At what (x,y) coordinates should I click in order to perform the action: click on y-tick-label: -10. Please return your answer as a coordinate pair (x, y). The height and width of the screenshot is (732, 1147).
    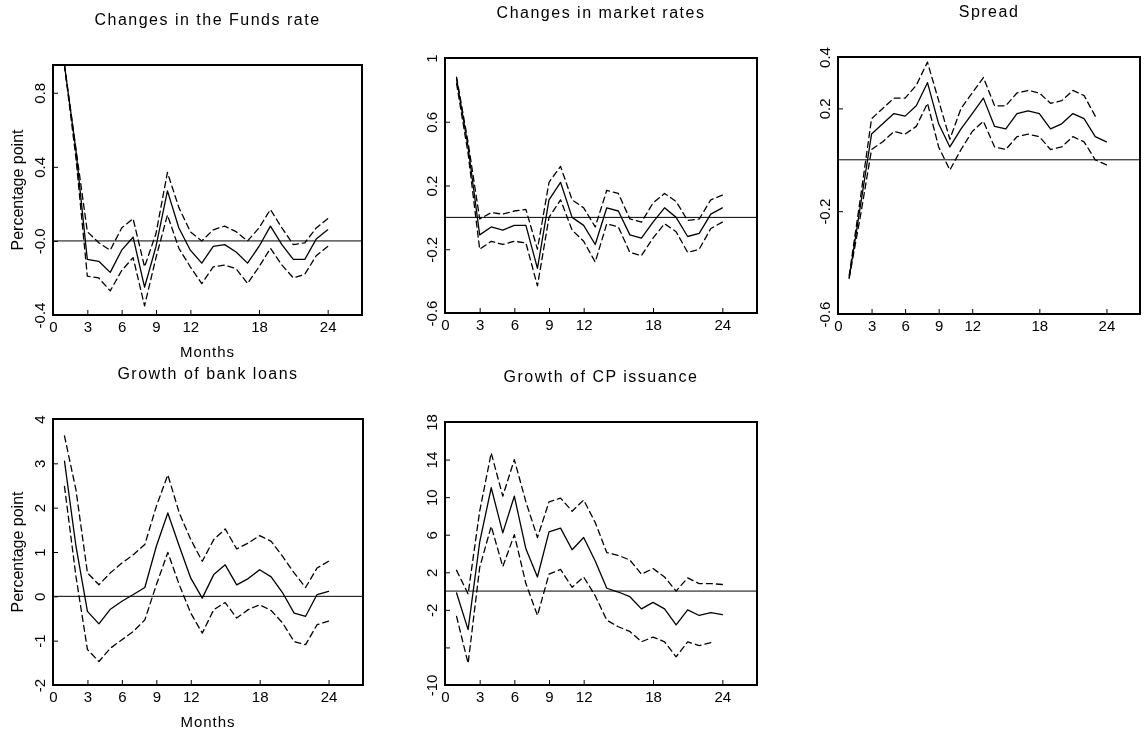
    Looking at the image, I should click on (431, 685).